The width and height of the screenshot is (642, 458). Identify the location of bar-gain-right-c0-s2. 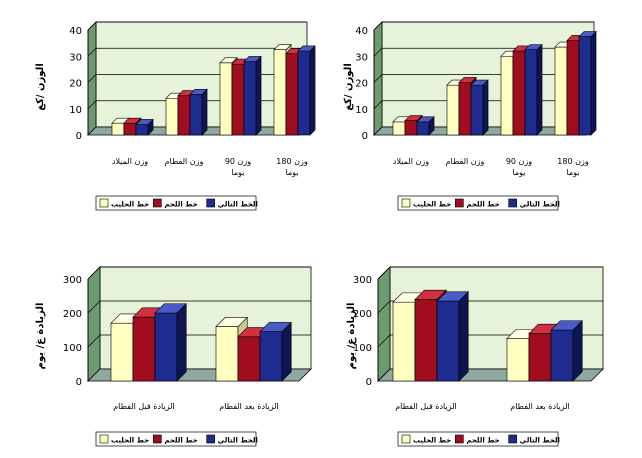
(452, 336).